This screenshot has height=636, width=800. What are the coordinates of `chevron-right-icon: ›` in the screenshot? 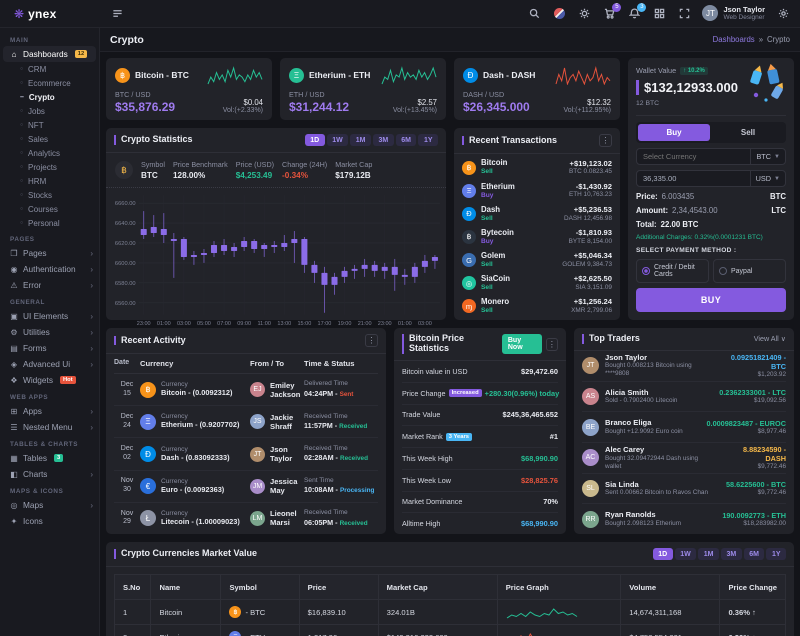 It's located at (91, 474).